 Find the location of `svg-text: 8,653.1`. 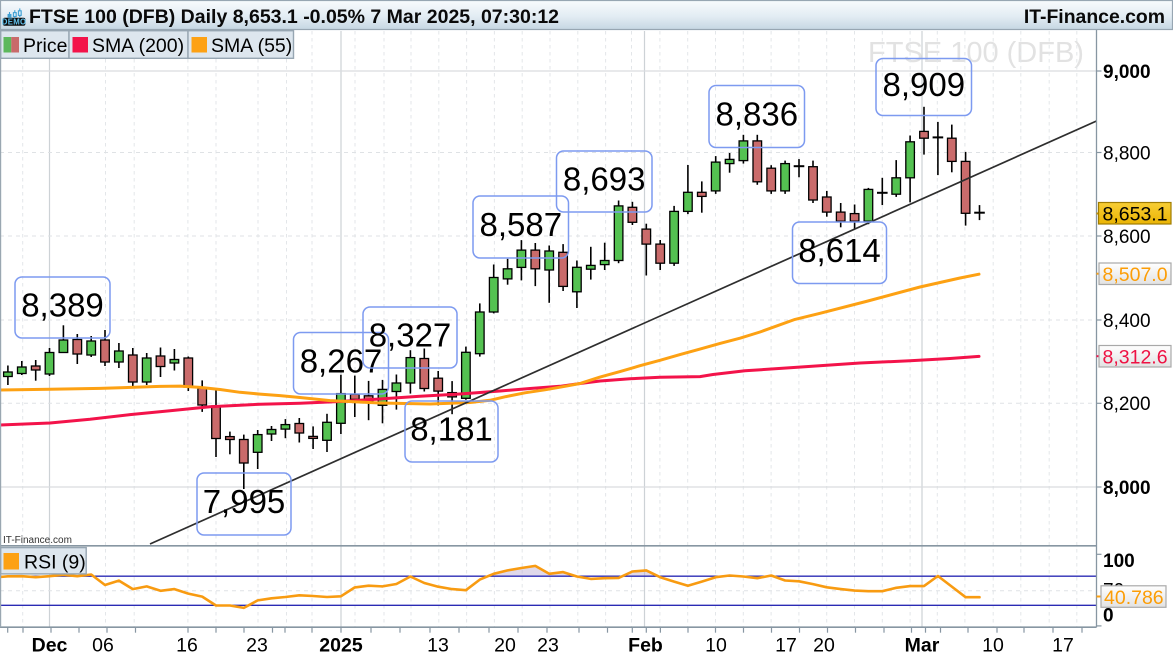

svg-text: 8,653.1 is located at coordinates (1135, 215).